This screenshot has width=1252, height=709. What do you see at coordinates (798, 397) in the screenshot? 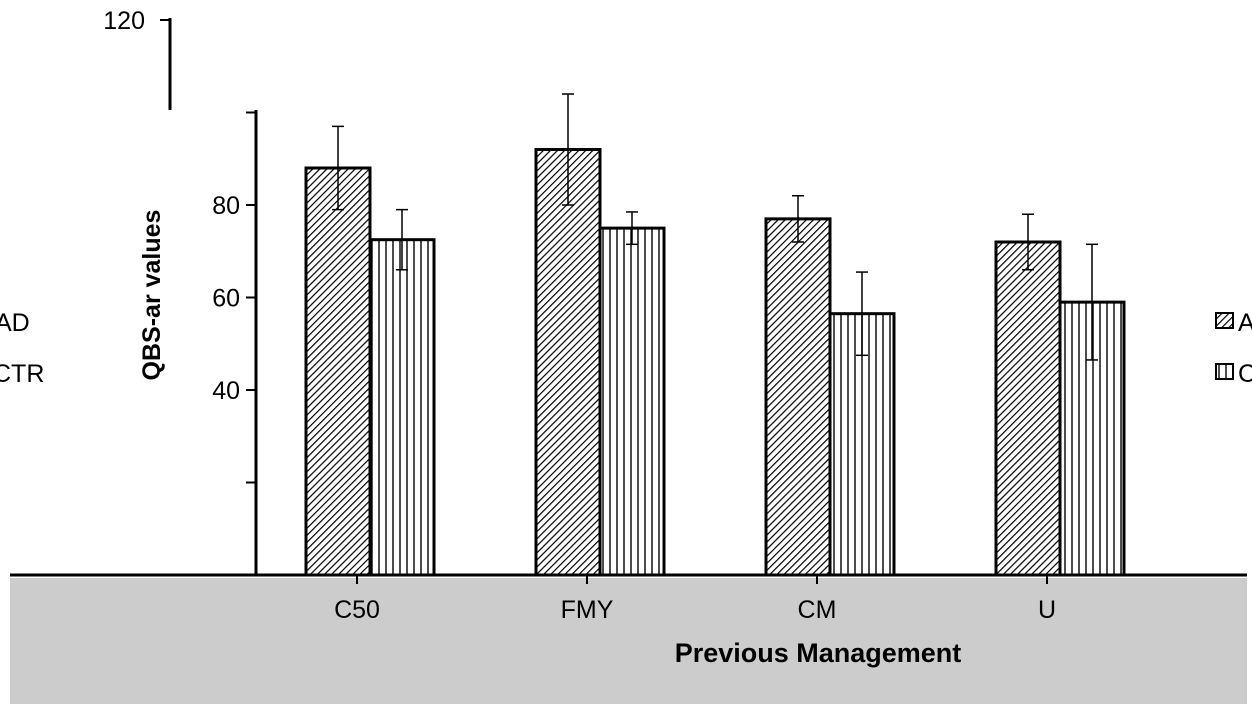
I see `bar-ad-cm` at bounding box center [798, 397].